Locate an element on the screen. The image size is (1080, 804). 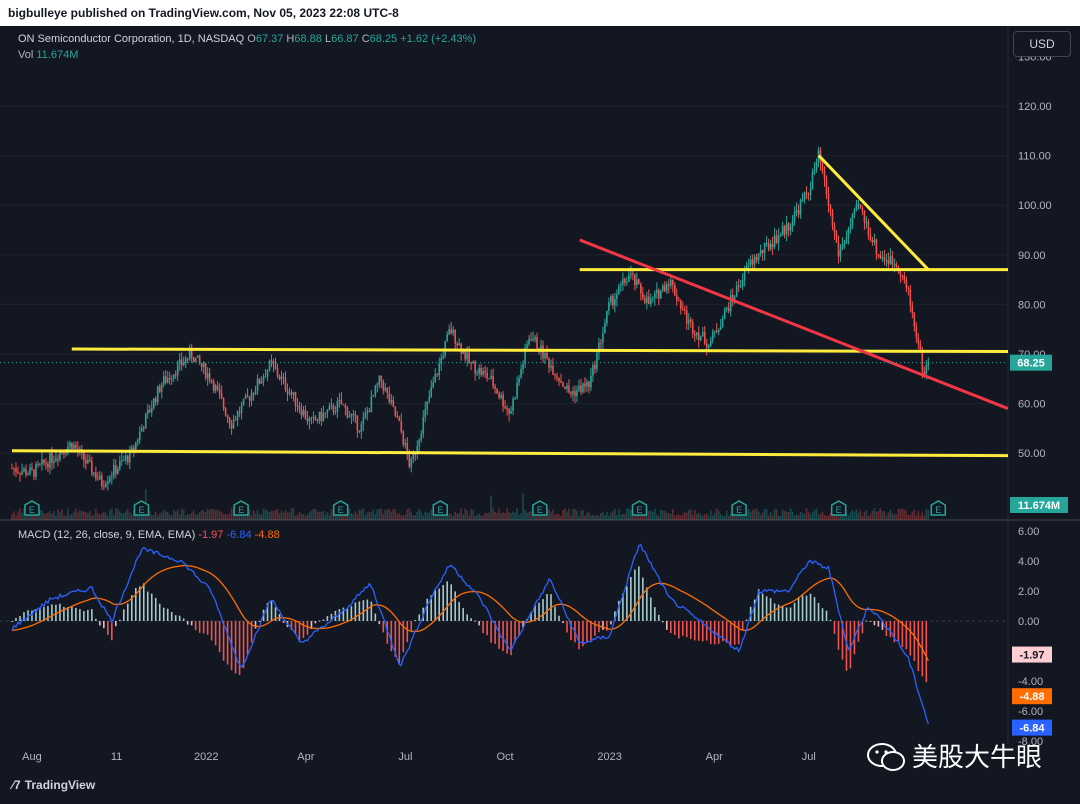
price-axis-label: 100.00 is located at coordinates (1035, 206).